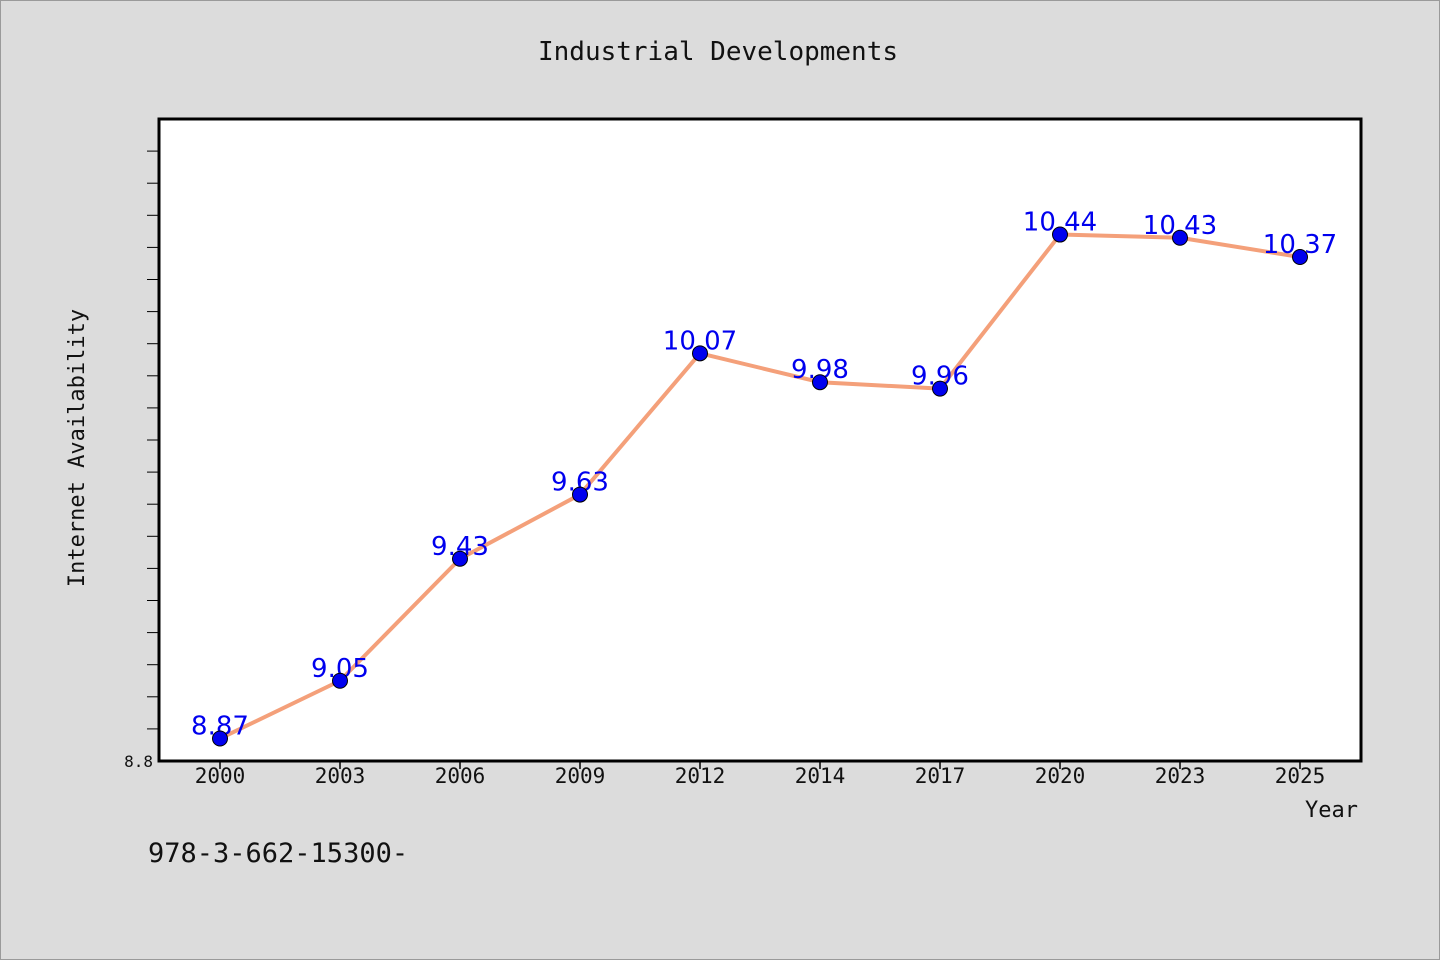 The width and height of the screenshot is (1440, 960). What do you see at coordinates (1300, 776) in the screenshot?
I see `x-tick-label: 2025` at bounding box center [1300, 776].